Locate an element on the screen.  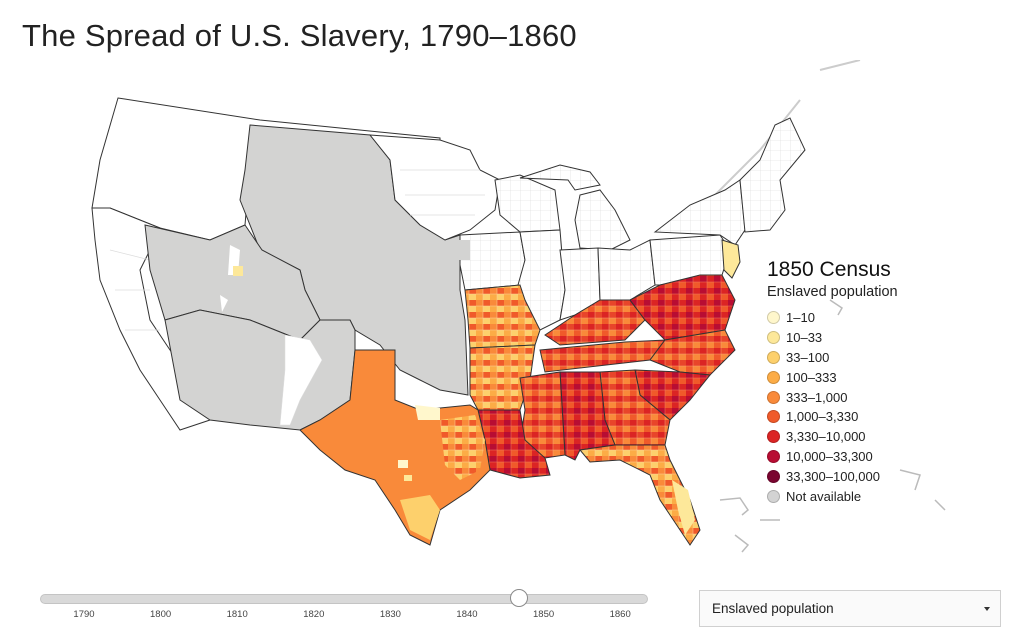
region-florida is located at coordinates (640, 495).